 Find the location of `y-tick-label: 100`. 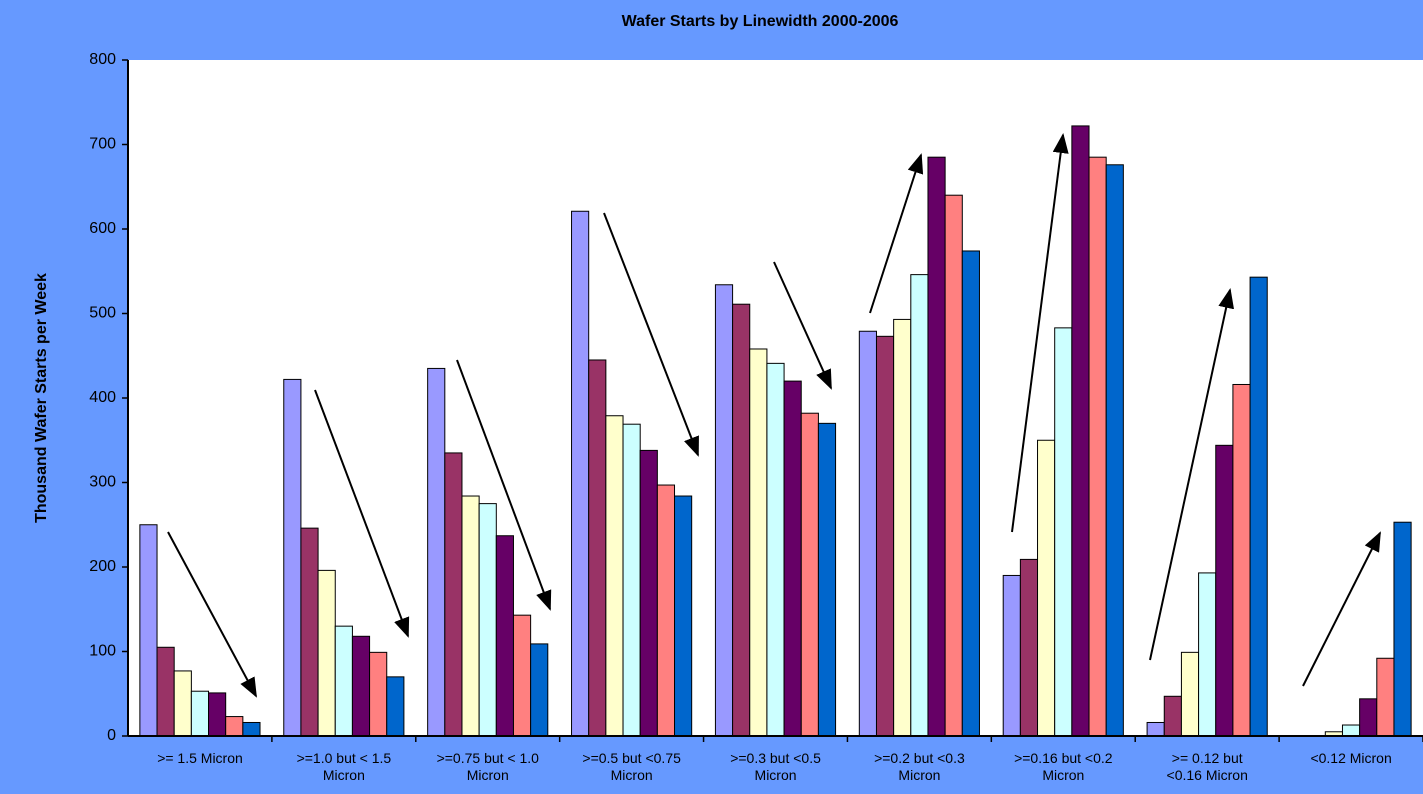

y-tick-label: 100 is located at coordinates (102, 651).